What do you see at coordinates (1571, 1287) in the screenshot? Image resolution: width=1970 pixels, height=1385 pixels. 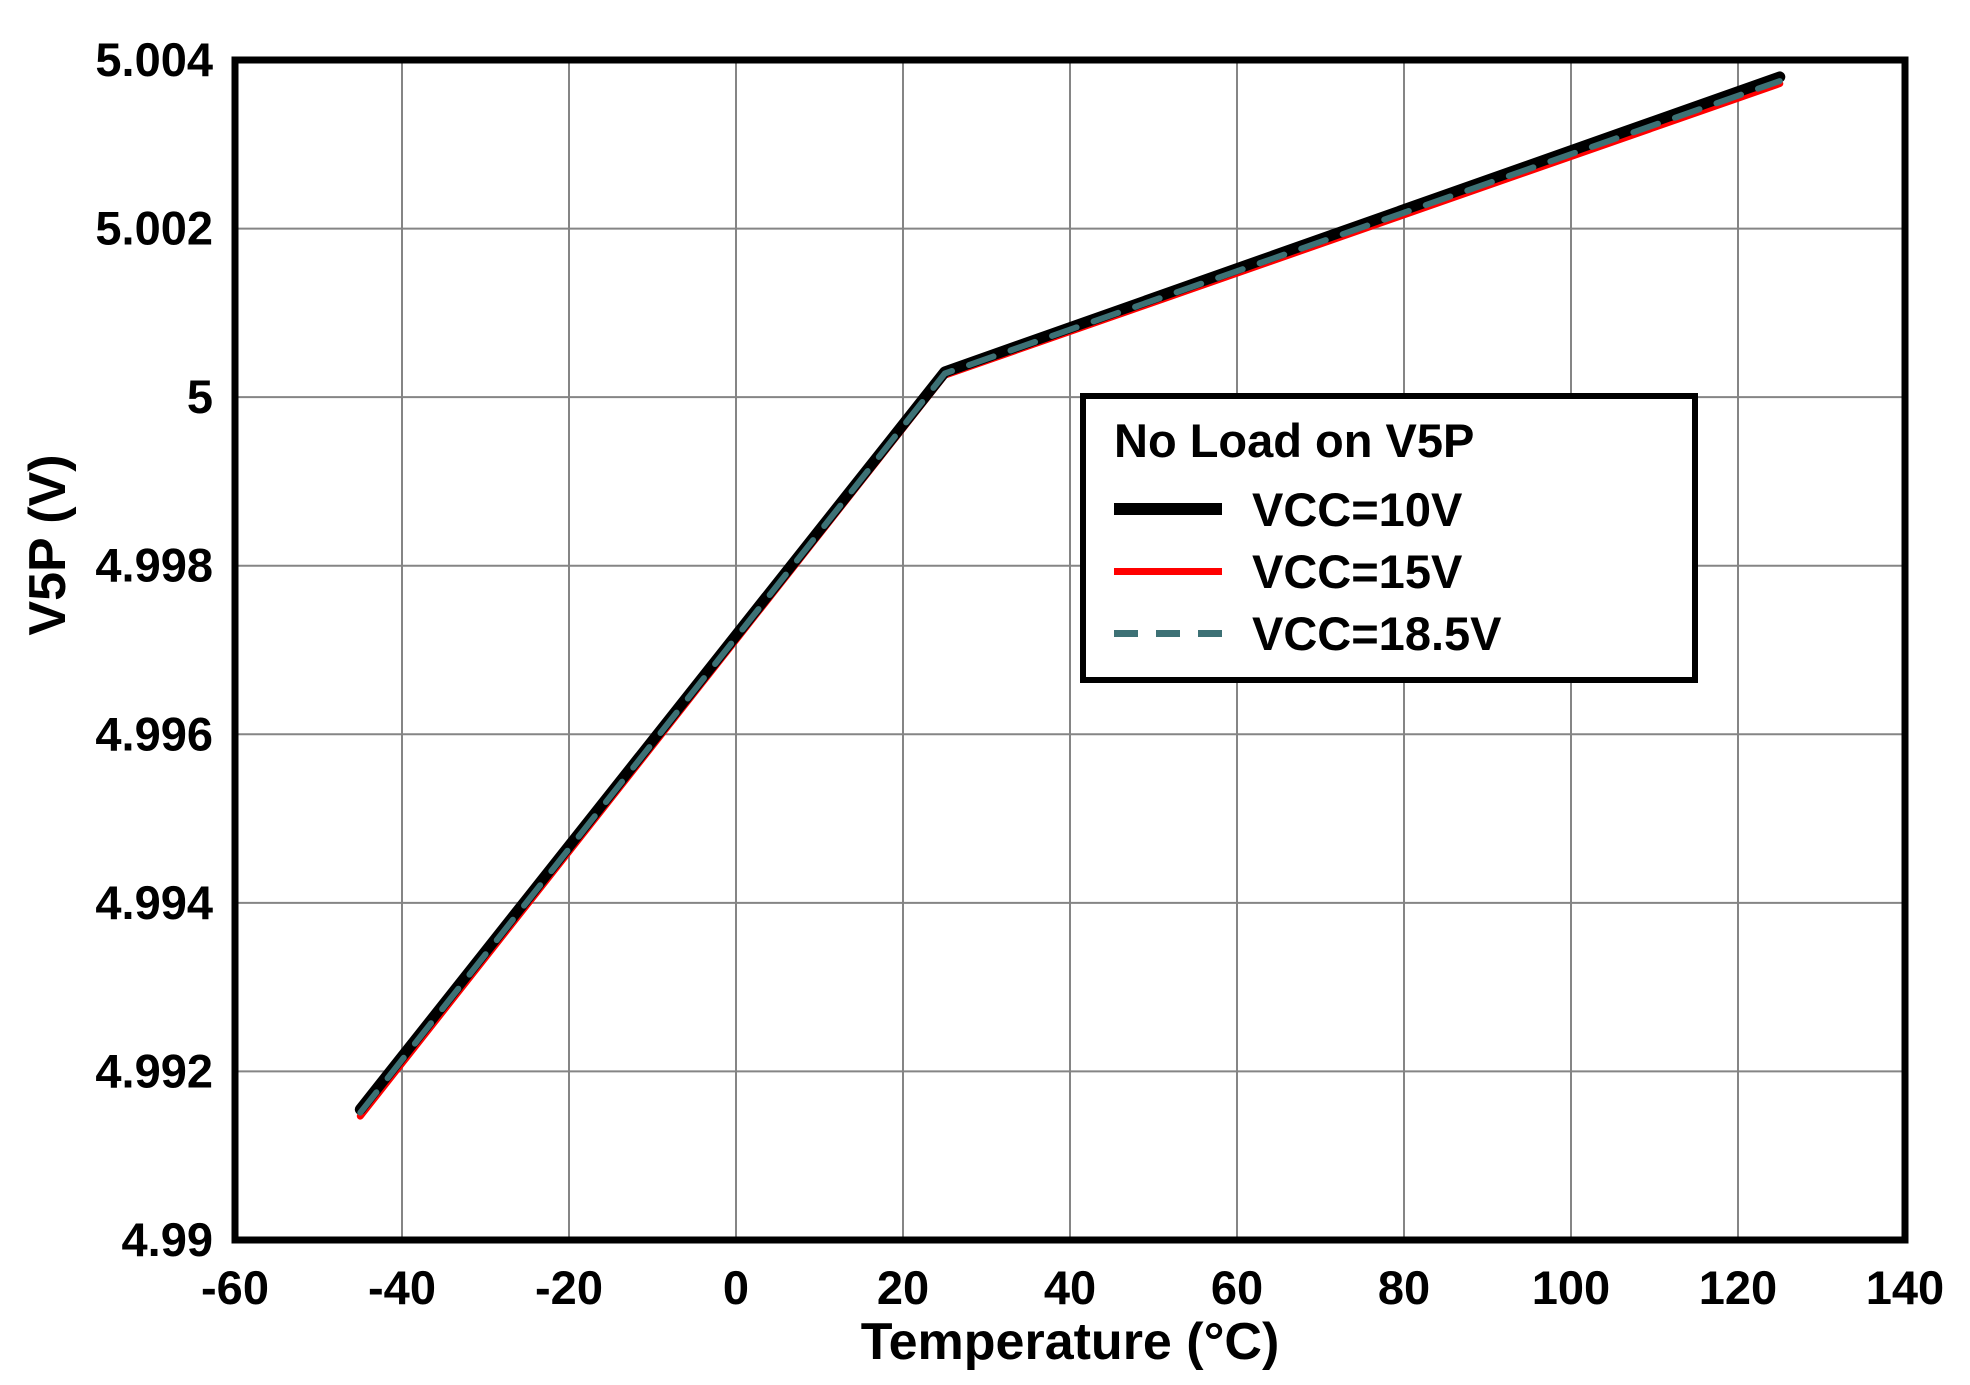 I see `x-tick-label: 100` at bounding box center [1571, 1287].